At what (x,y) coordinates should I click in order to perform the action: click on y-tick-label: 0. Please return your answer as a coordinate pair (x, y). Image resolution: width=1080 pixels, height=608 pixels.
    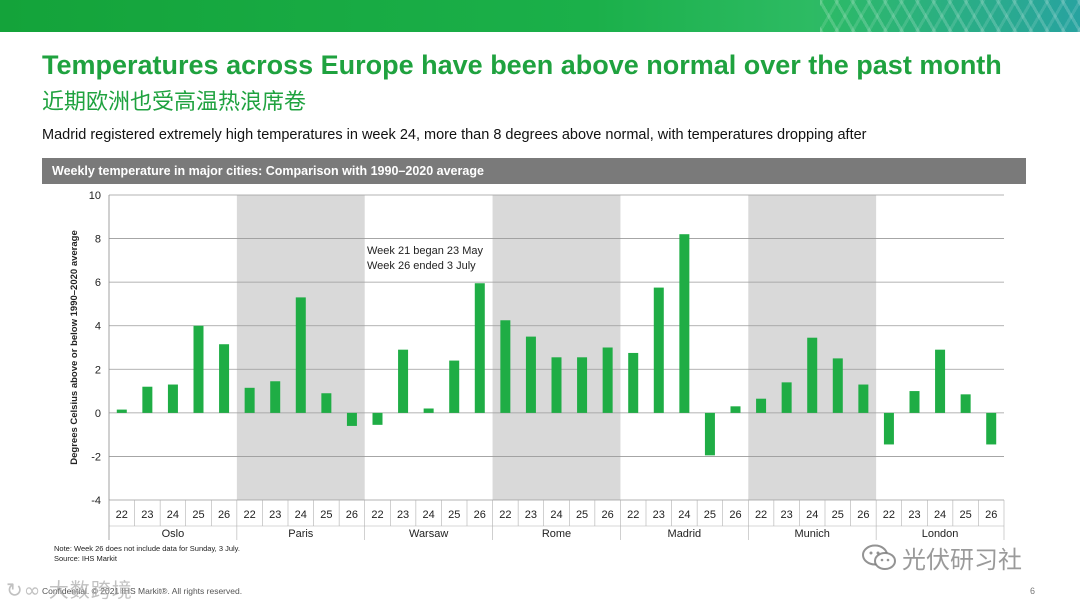
    Looking at the image, I should click on (98, 414).